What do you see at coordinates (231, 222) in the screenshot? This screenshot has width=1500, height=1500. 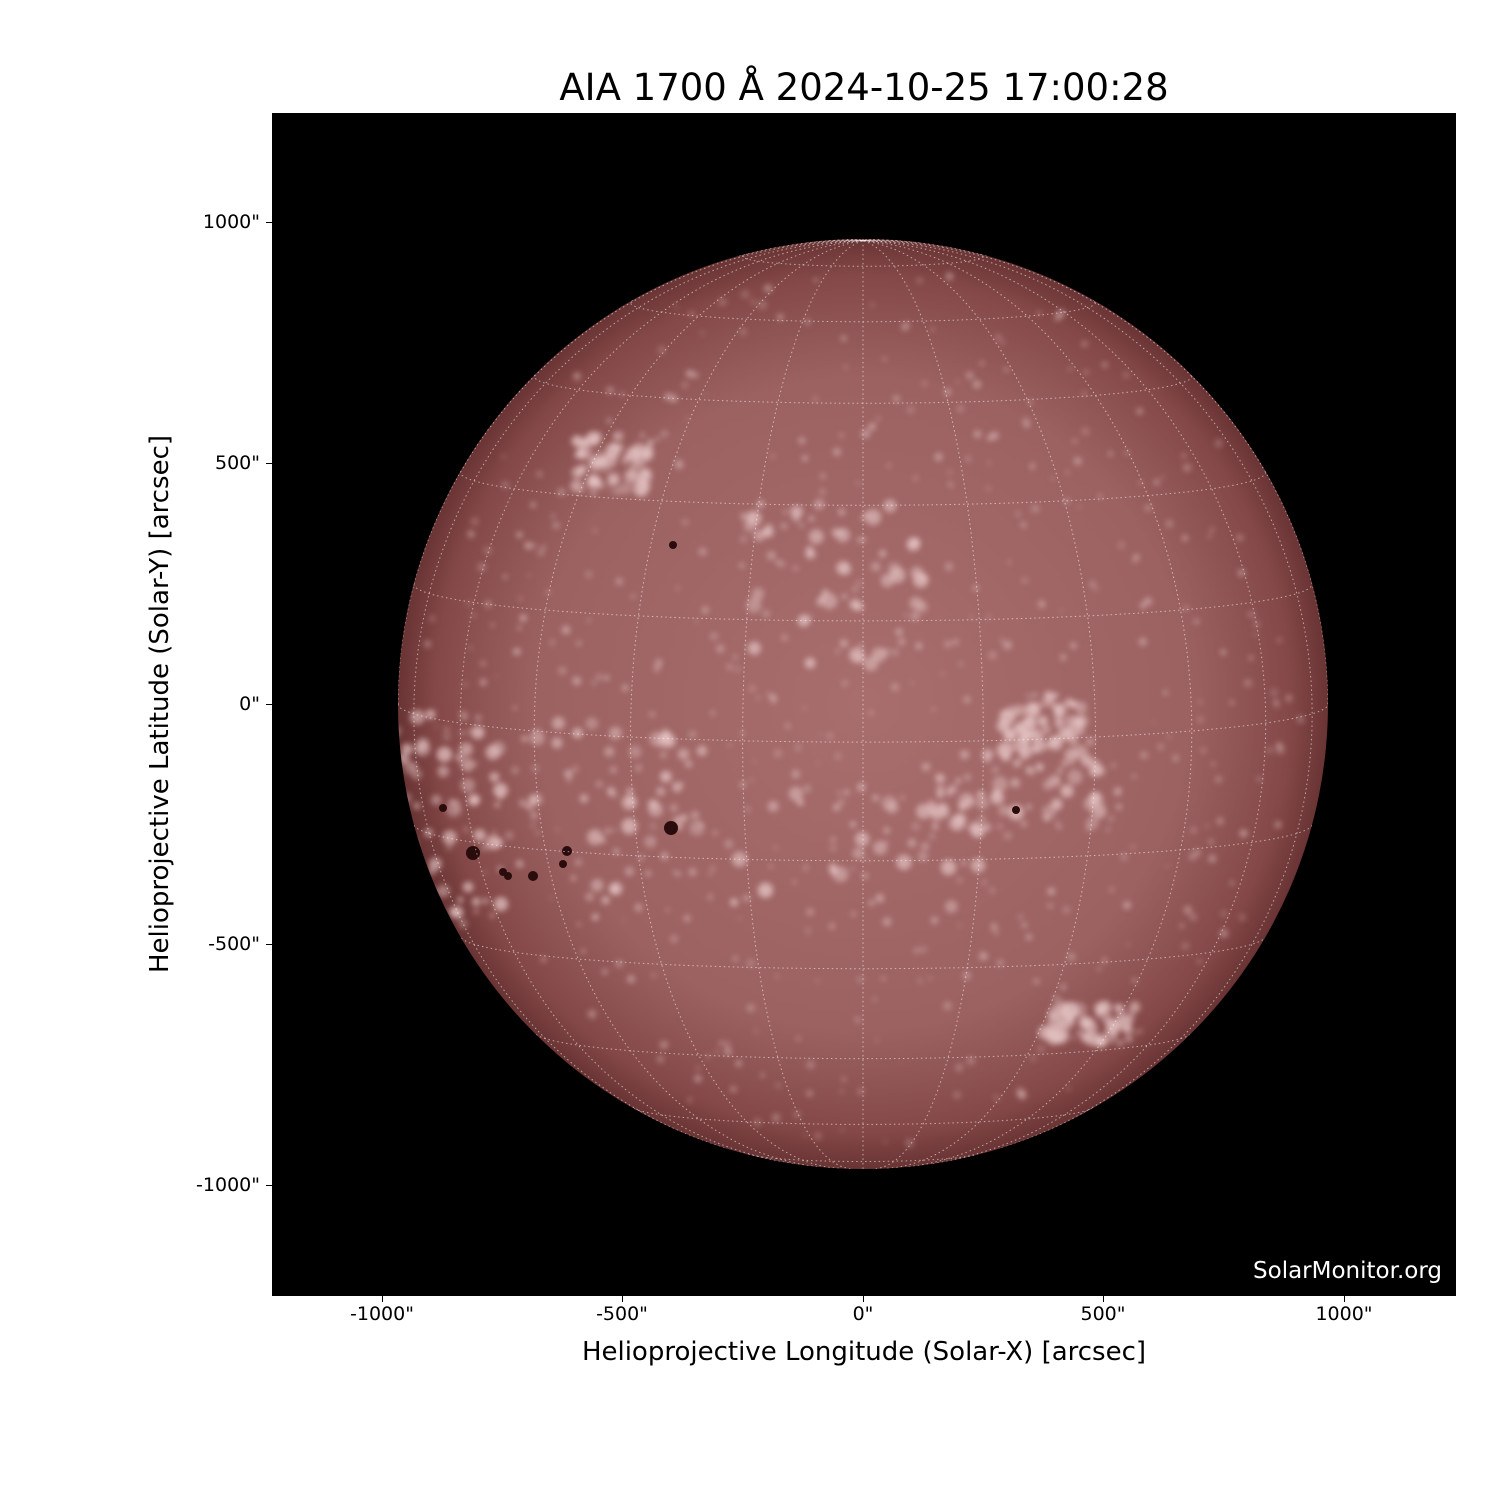 I see `y-tick-label: 1000"` at bounding box center [231, 222].